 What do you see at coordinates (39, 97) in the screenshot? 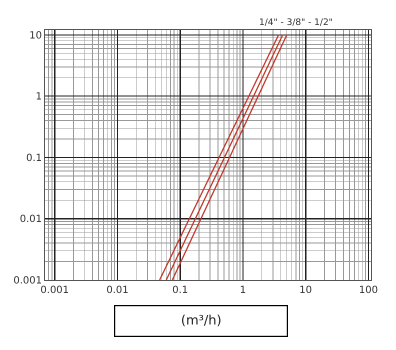
I see `y-tick-label: 1` at bounding box center [39, 97].